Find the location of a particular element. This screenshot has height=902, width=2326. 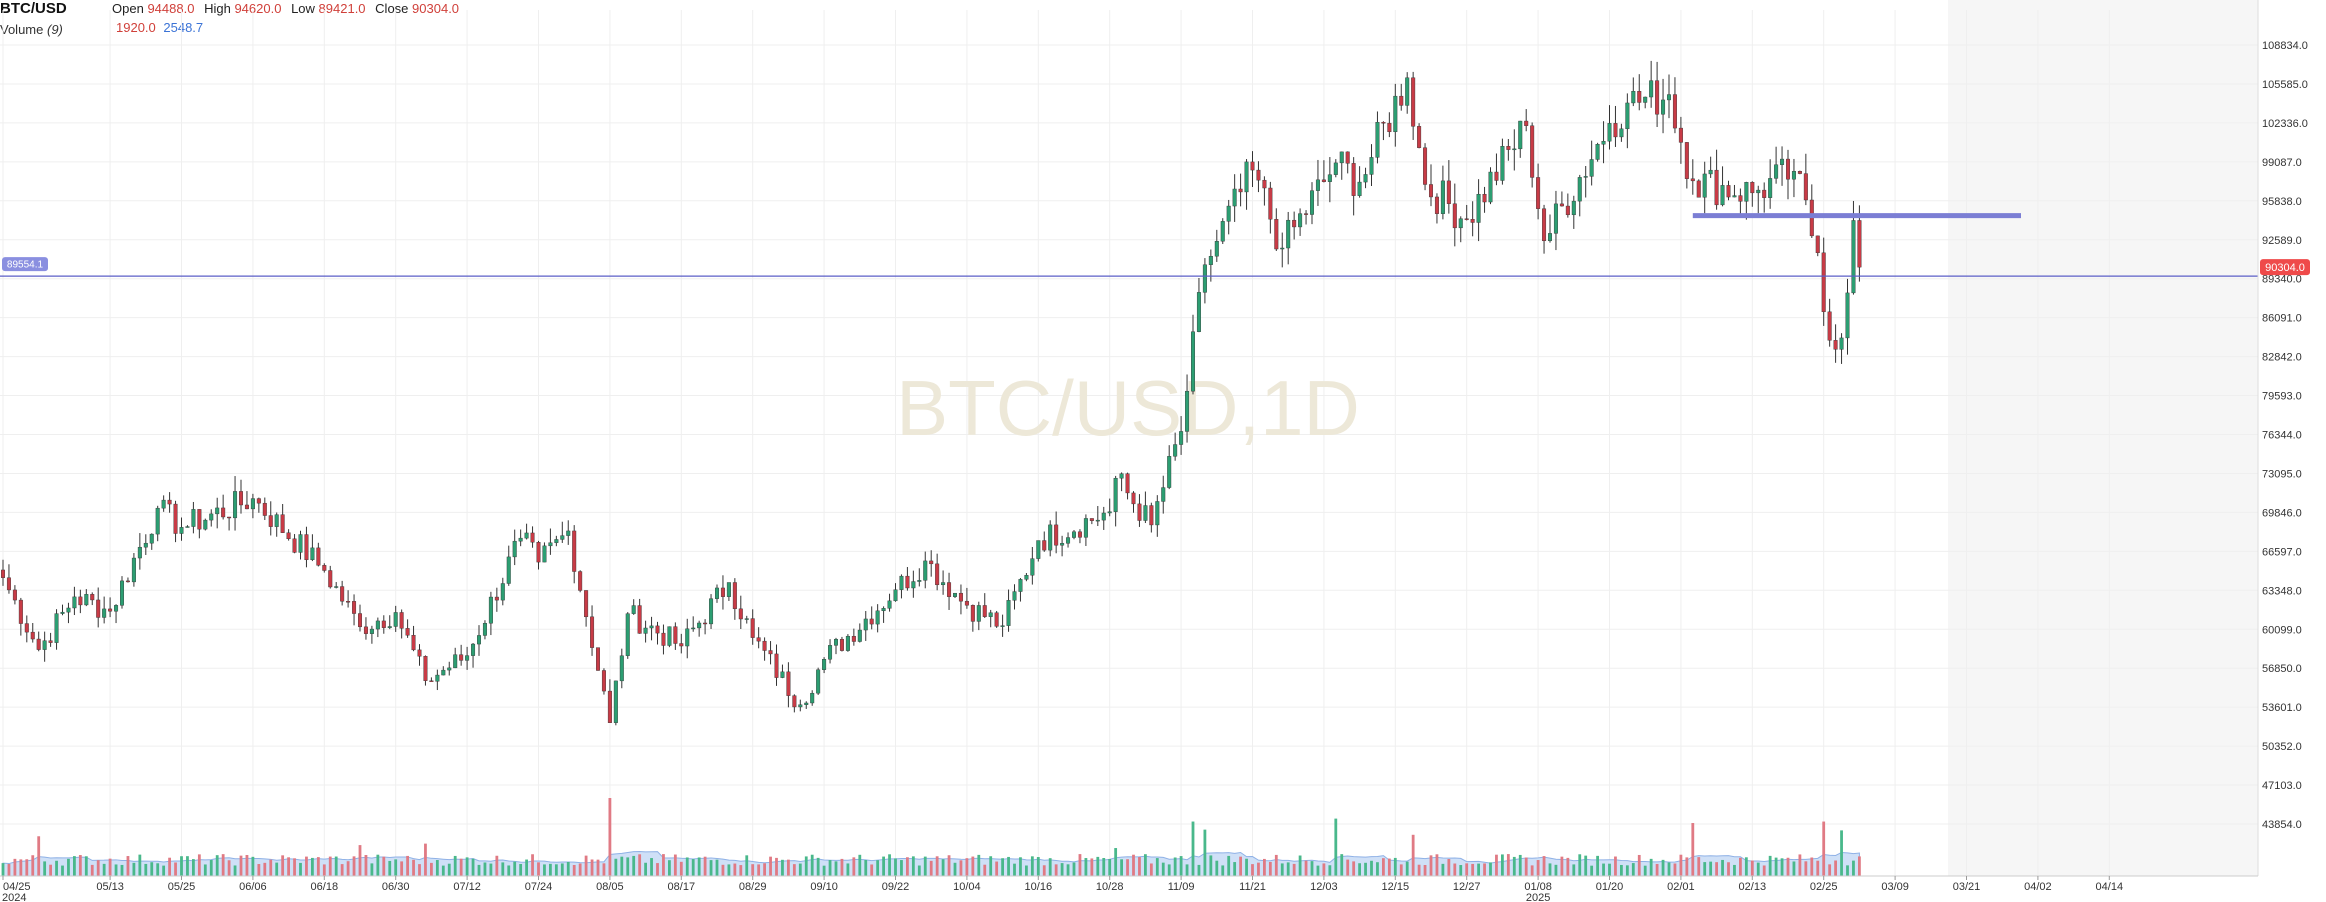

x-tick-label: 07/24 is located at coordinates (539, 887).